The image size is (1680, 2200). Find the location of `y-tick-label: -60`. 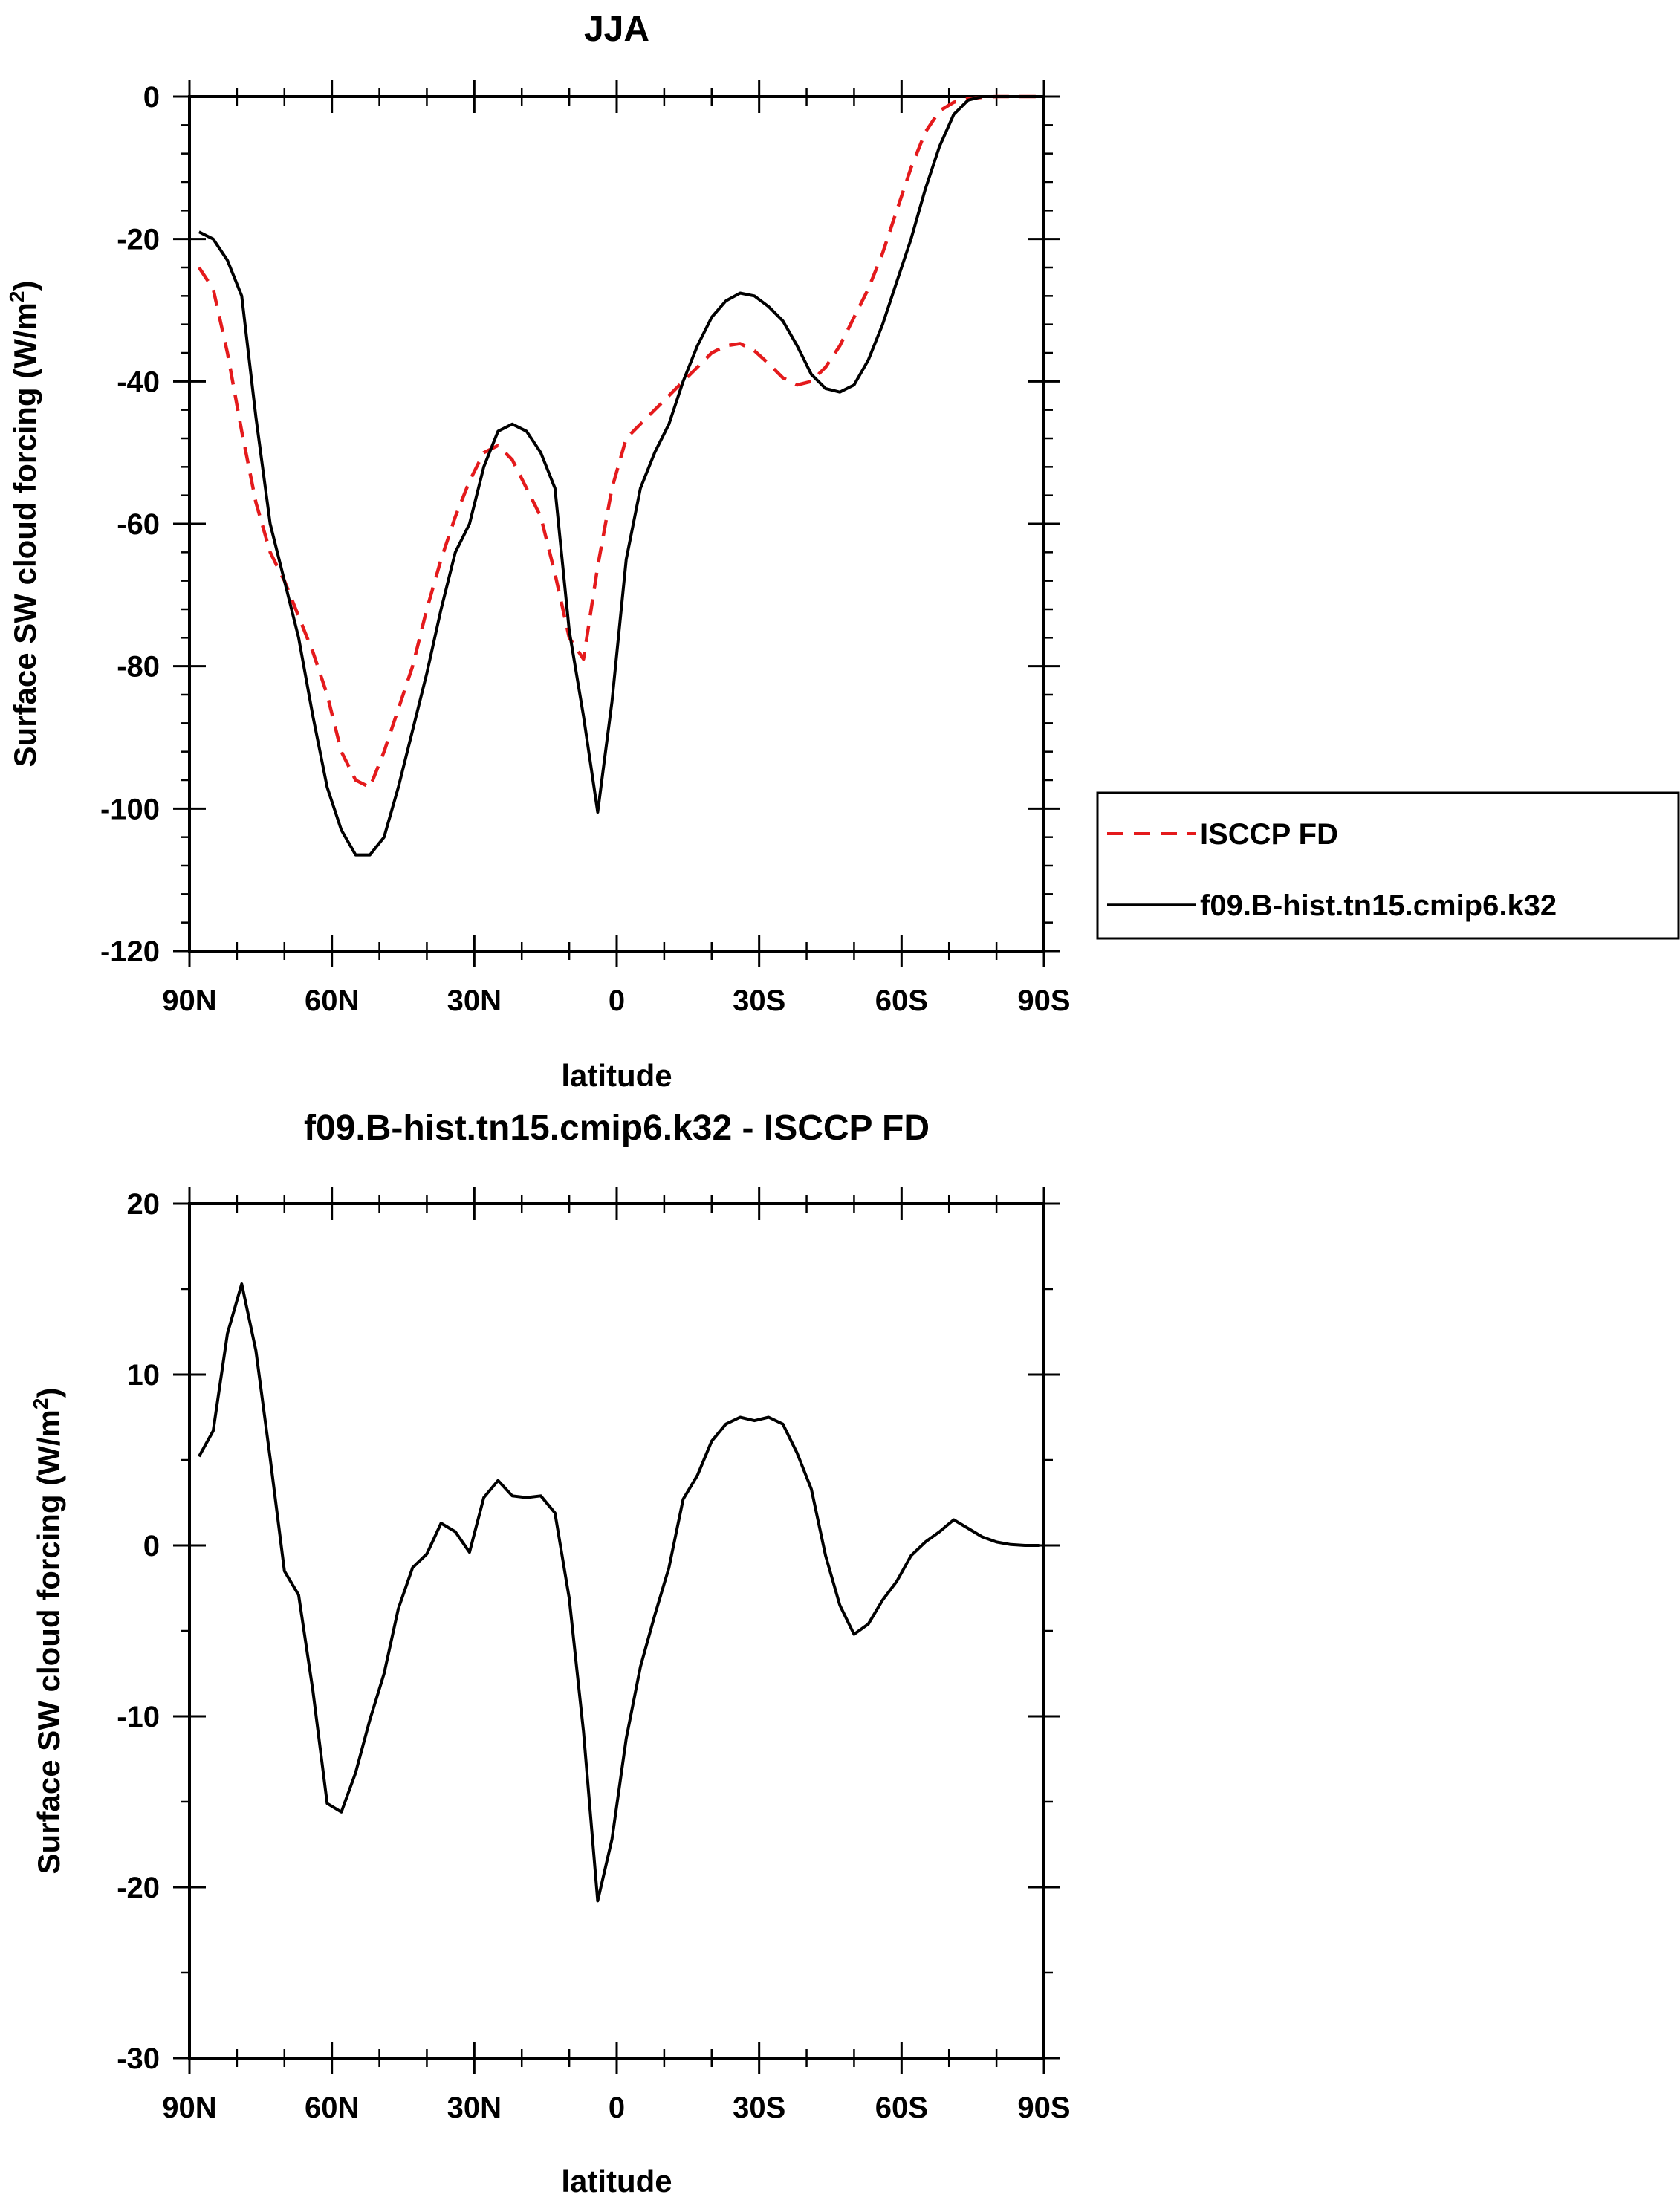

y-tick-label: -60 is located at coordinates (138, 524).